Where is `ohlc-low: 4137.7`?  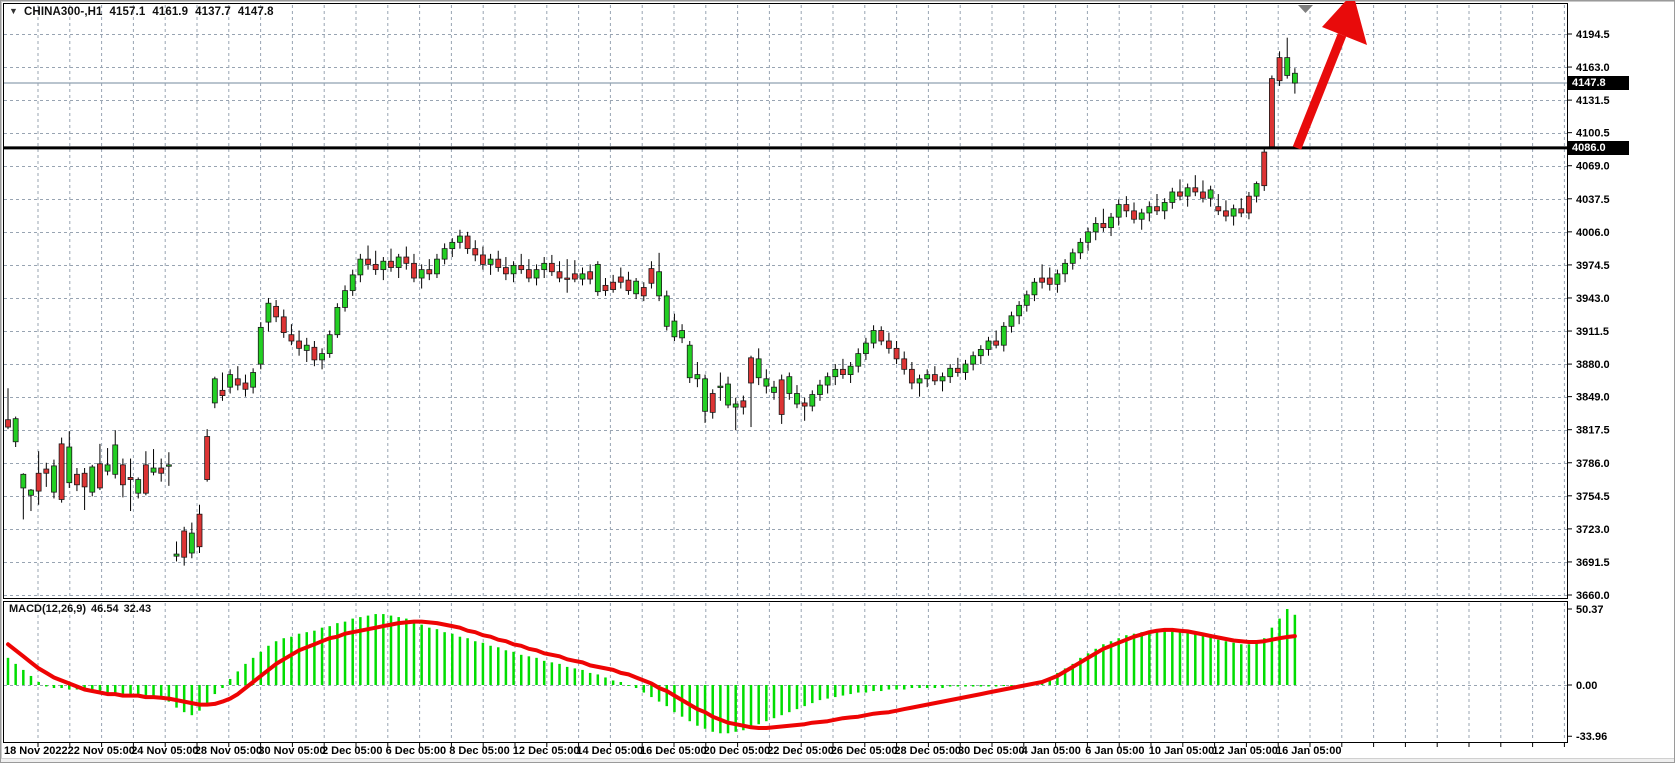 ohlc-low: 4137.7 is located at coordinates (213, 12).